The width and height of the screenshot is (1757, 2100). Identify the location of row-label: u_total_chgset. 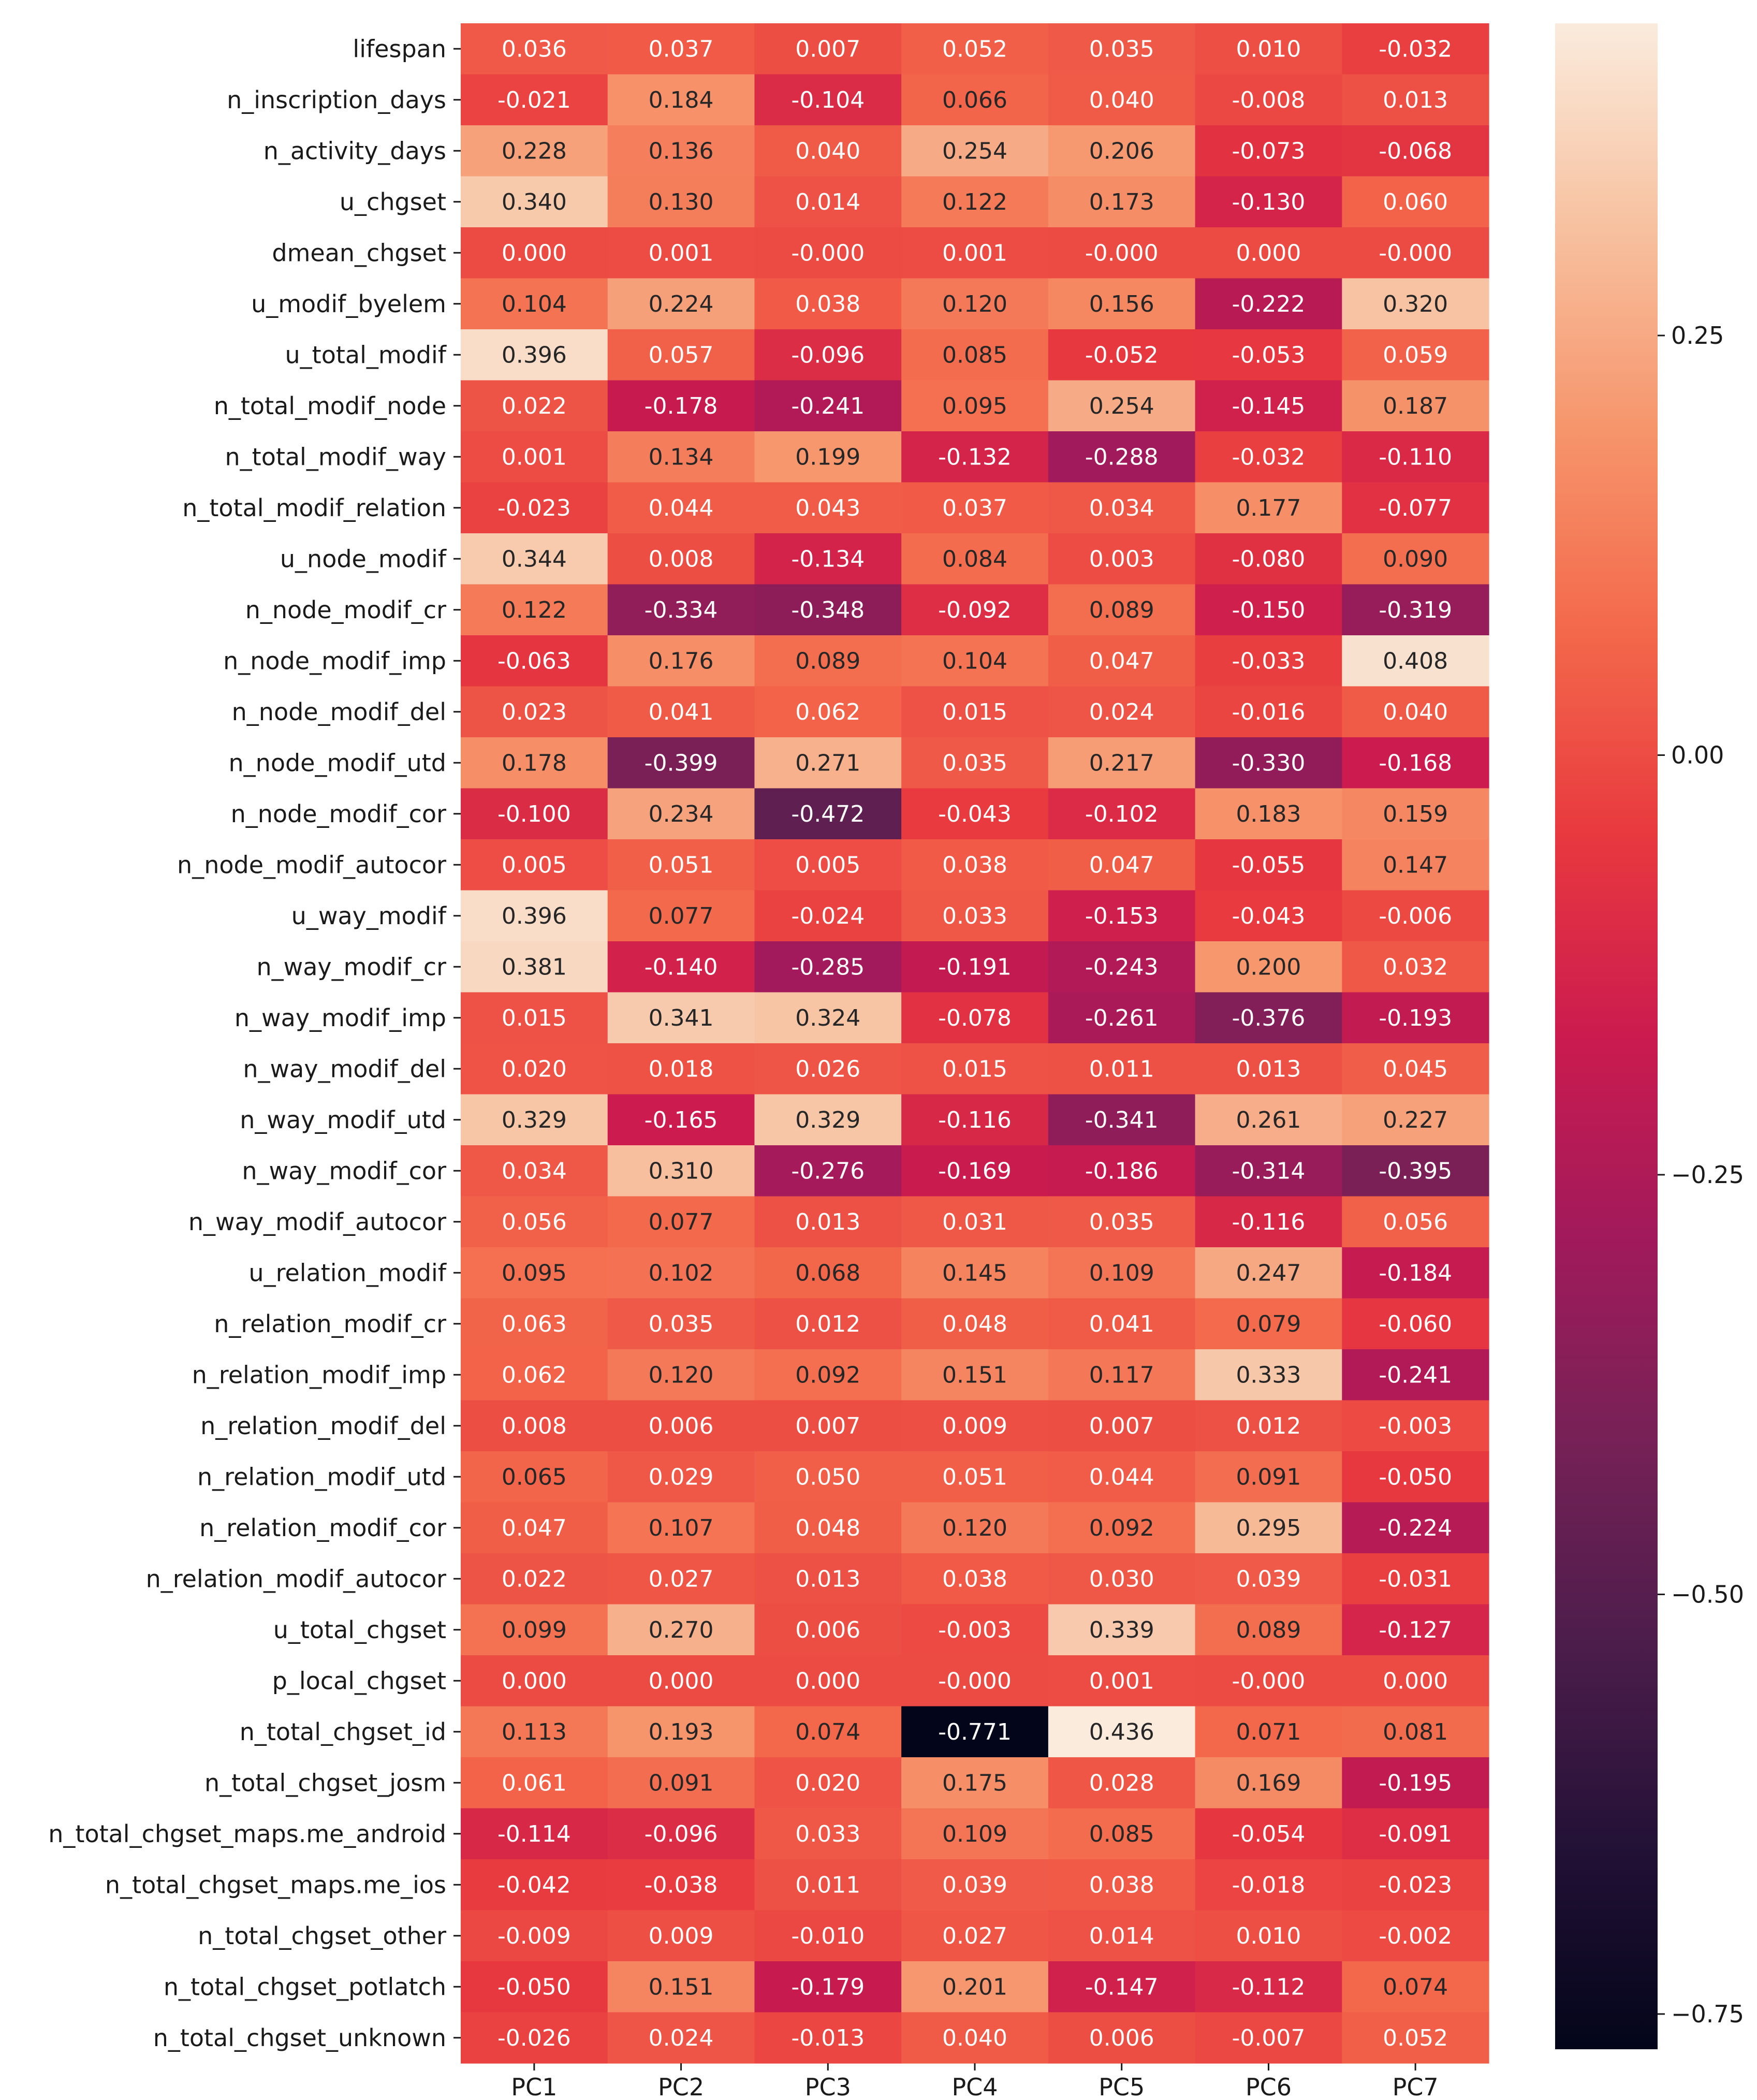
(359, 1630).